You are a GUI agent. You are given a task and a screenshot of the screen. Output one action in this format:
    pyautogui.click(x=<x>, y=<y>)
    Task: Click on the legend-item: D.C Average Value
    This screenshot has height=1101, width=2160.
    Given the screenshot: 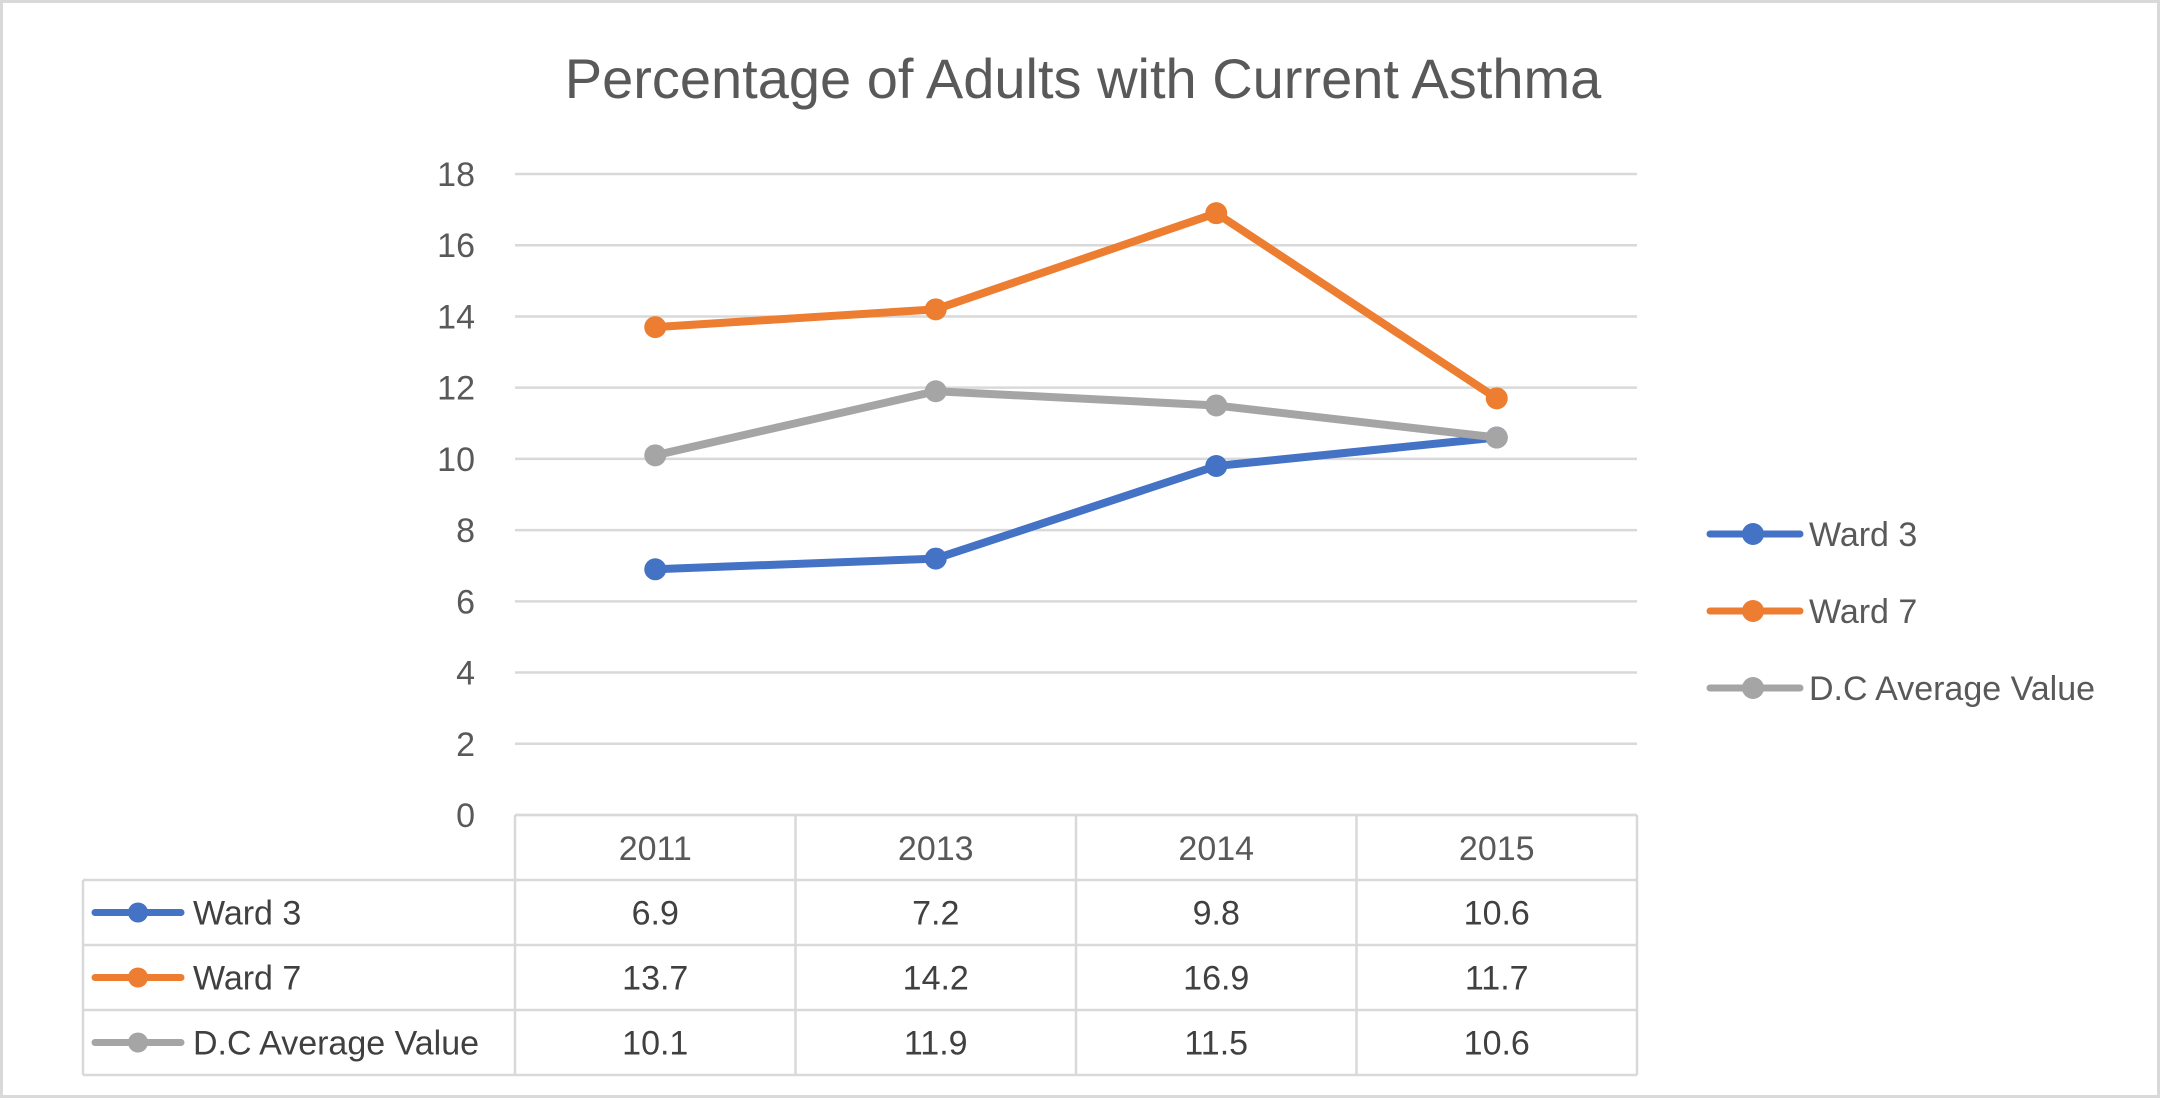 What is the action you would take?
    pyautogui.click(x=1900, y=689)
    